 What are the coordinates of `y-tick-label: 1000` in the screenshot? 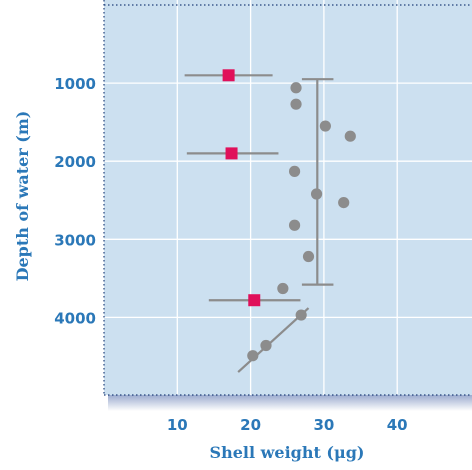 It's located at (75, 84).